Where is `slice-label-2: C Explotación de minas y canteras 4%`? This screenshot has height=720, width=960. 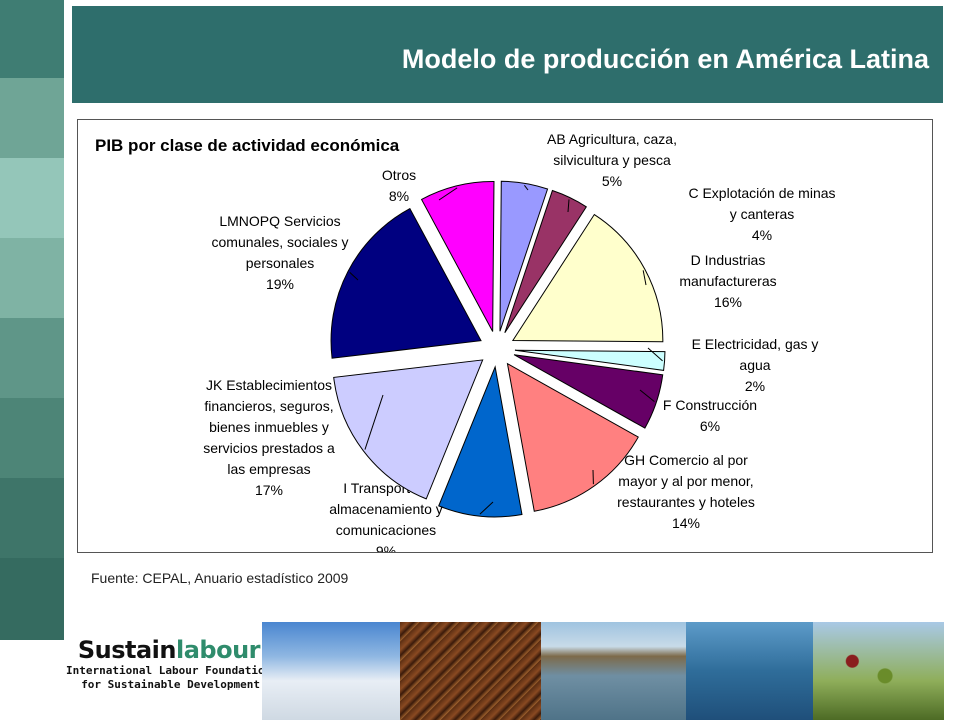
slice-label-2: C Explotación de minas y canteras 4% is located at coordinates (761, 214).